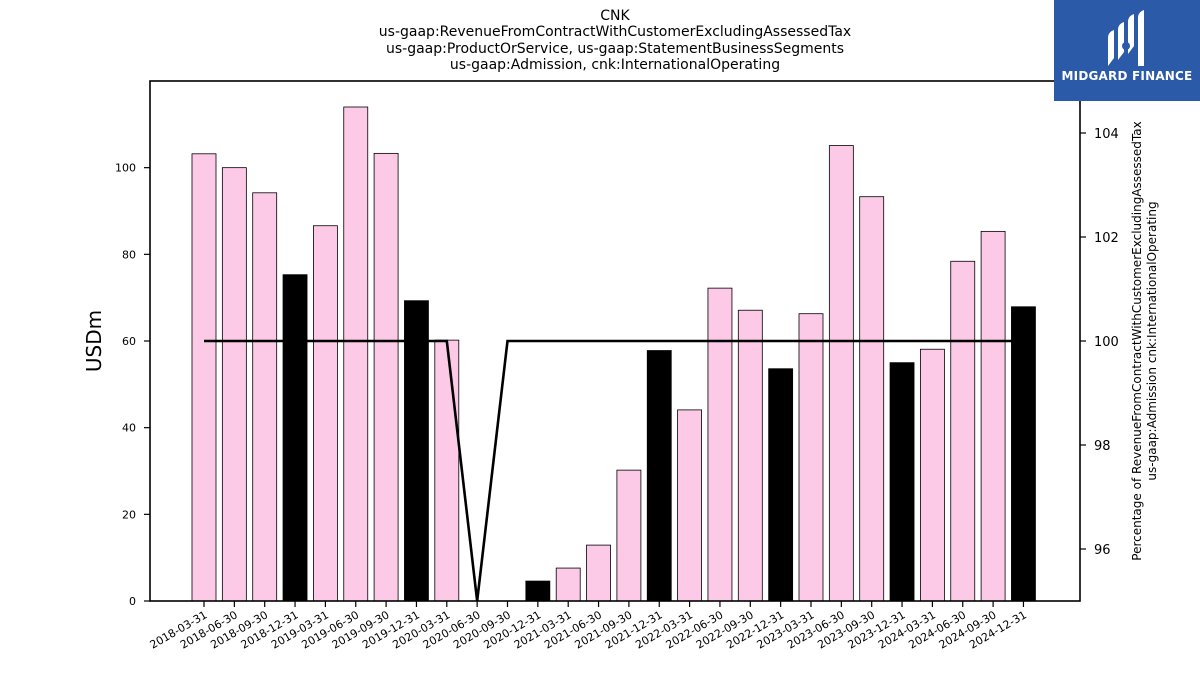 The width and height of the screenshot is (1200, 675). I want to click on y-right-tick-label-96: 96, so click(1102, 550).